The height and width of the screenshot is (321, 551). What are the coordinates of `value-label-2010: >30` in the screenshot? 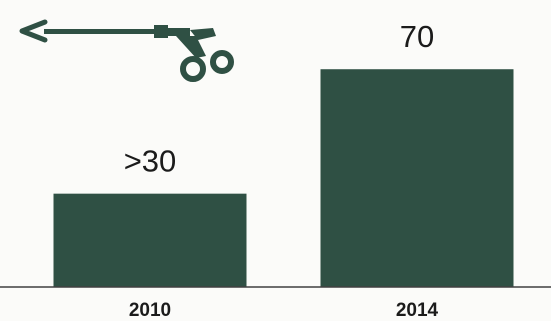 It's located at (150, 161).